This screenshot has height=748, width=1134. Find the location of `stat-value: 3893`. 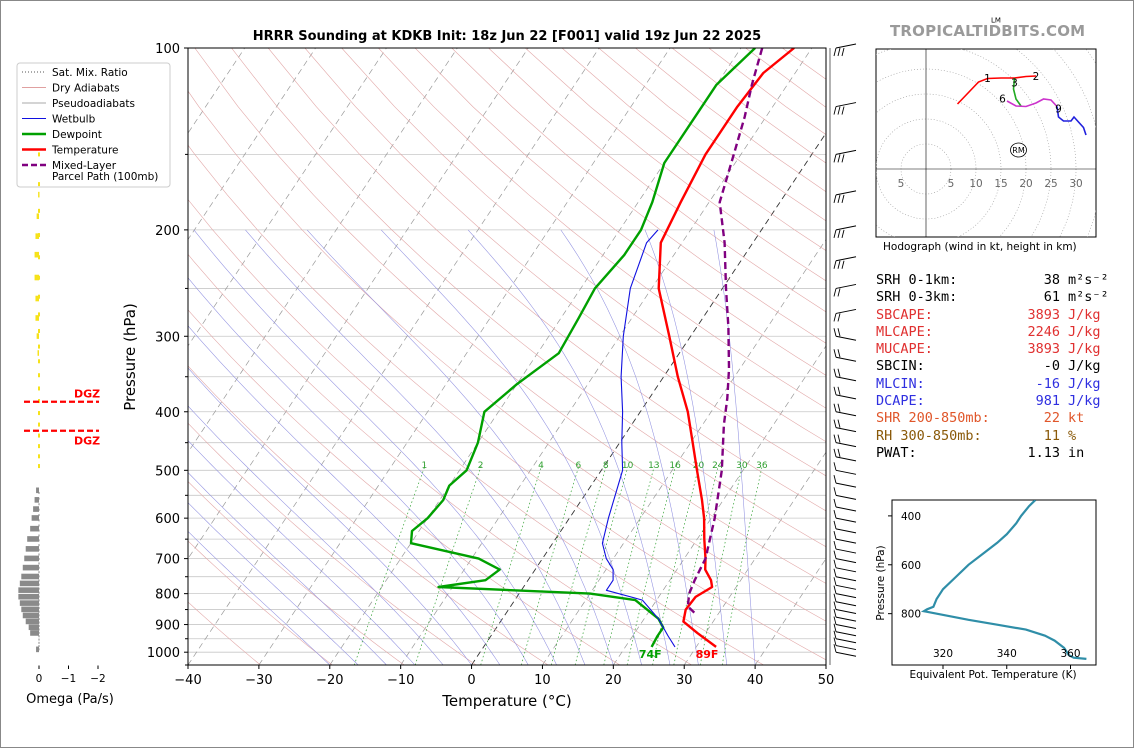

stat-value: 3893 is located at coordinates (1043, 349).